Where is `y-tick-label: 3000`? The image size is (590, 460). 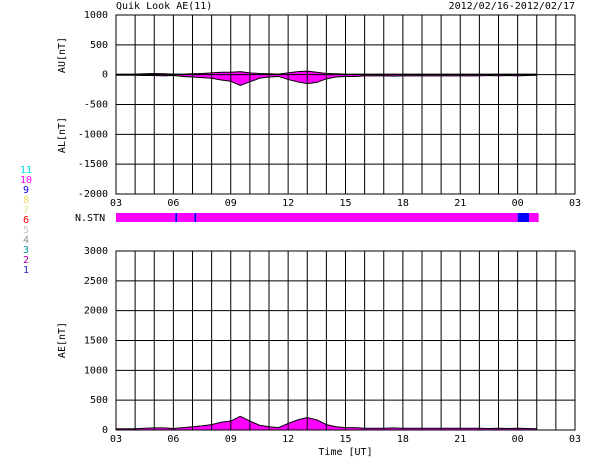
y-tick-label: 3000 is located at coordinates (96, 251).